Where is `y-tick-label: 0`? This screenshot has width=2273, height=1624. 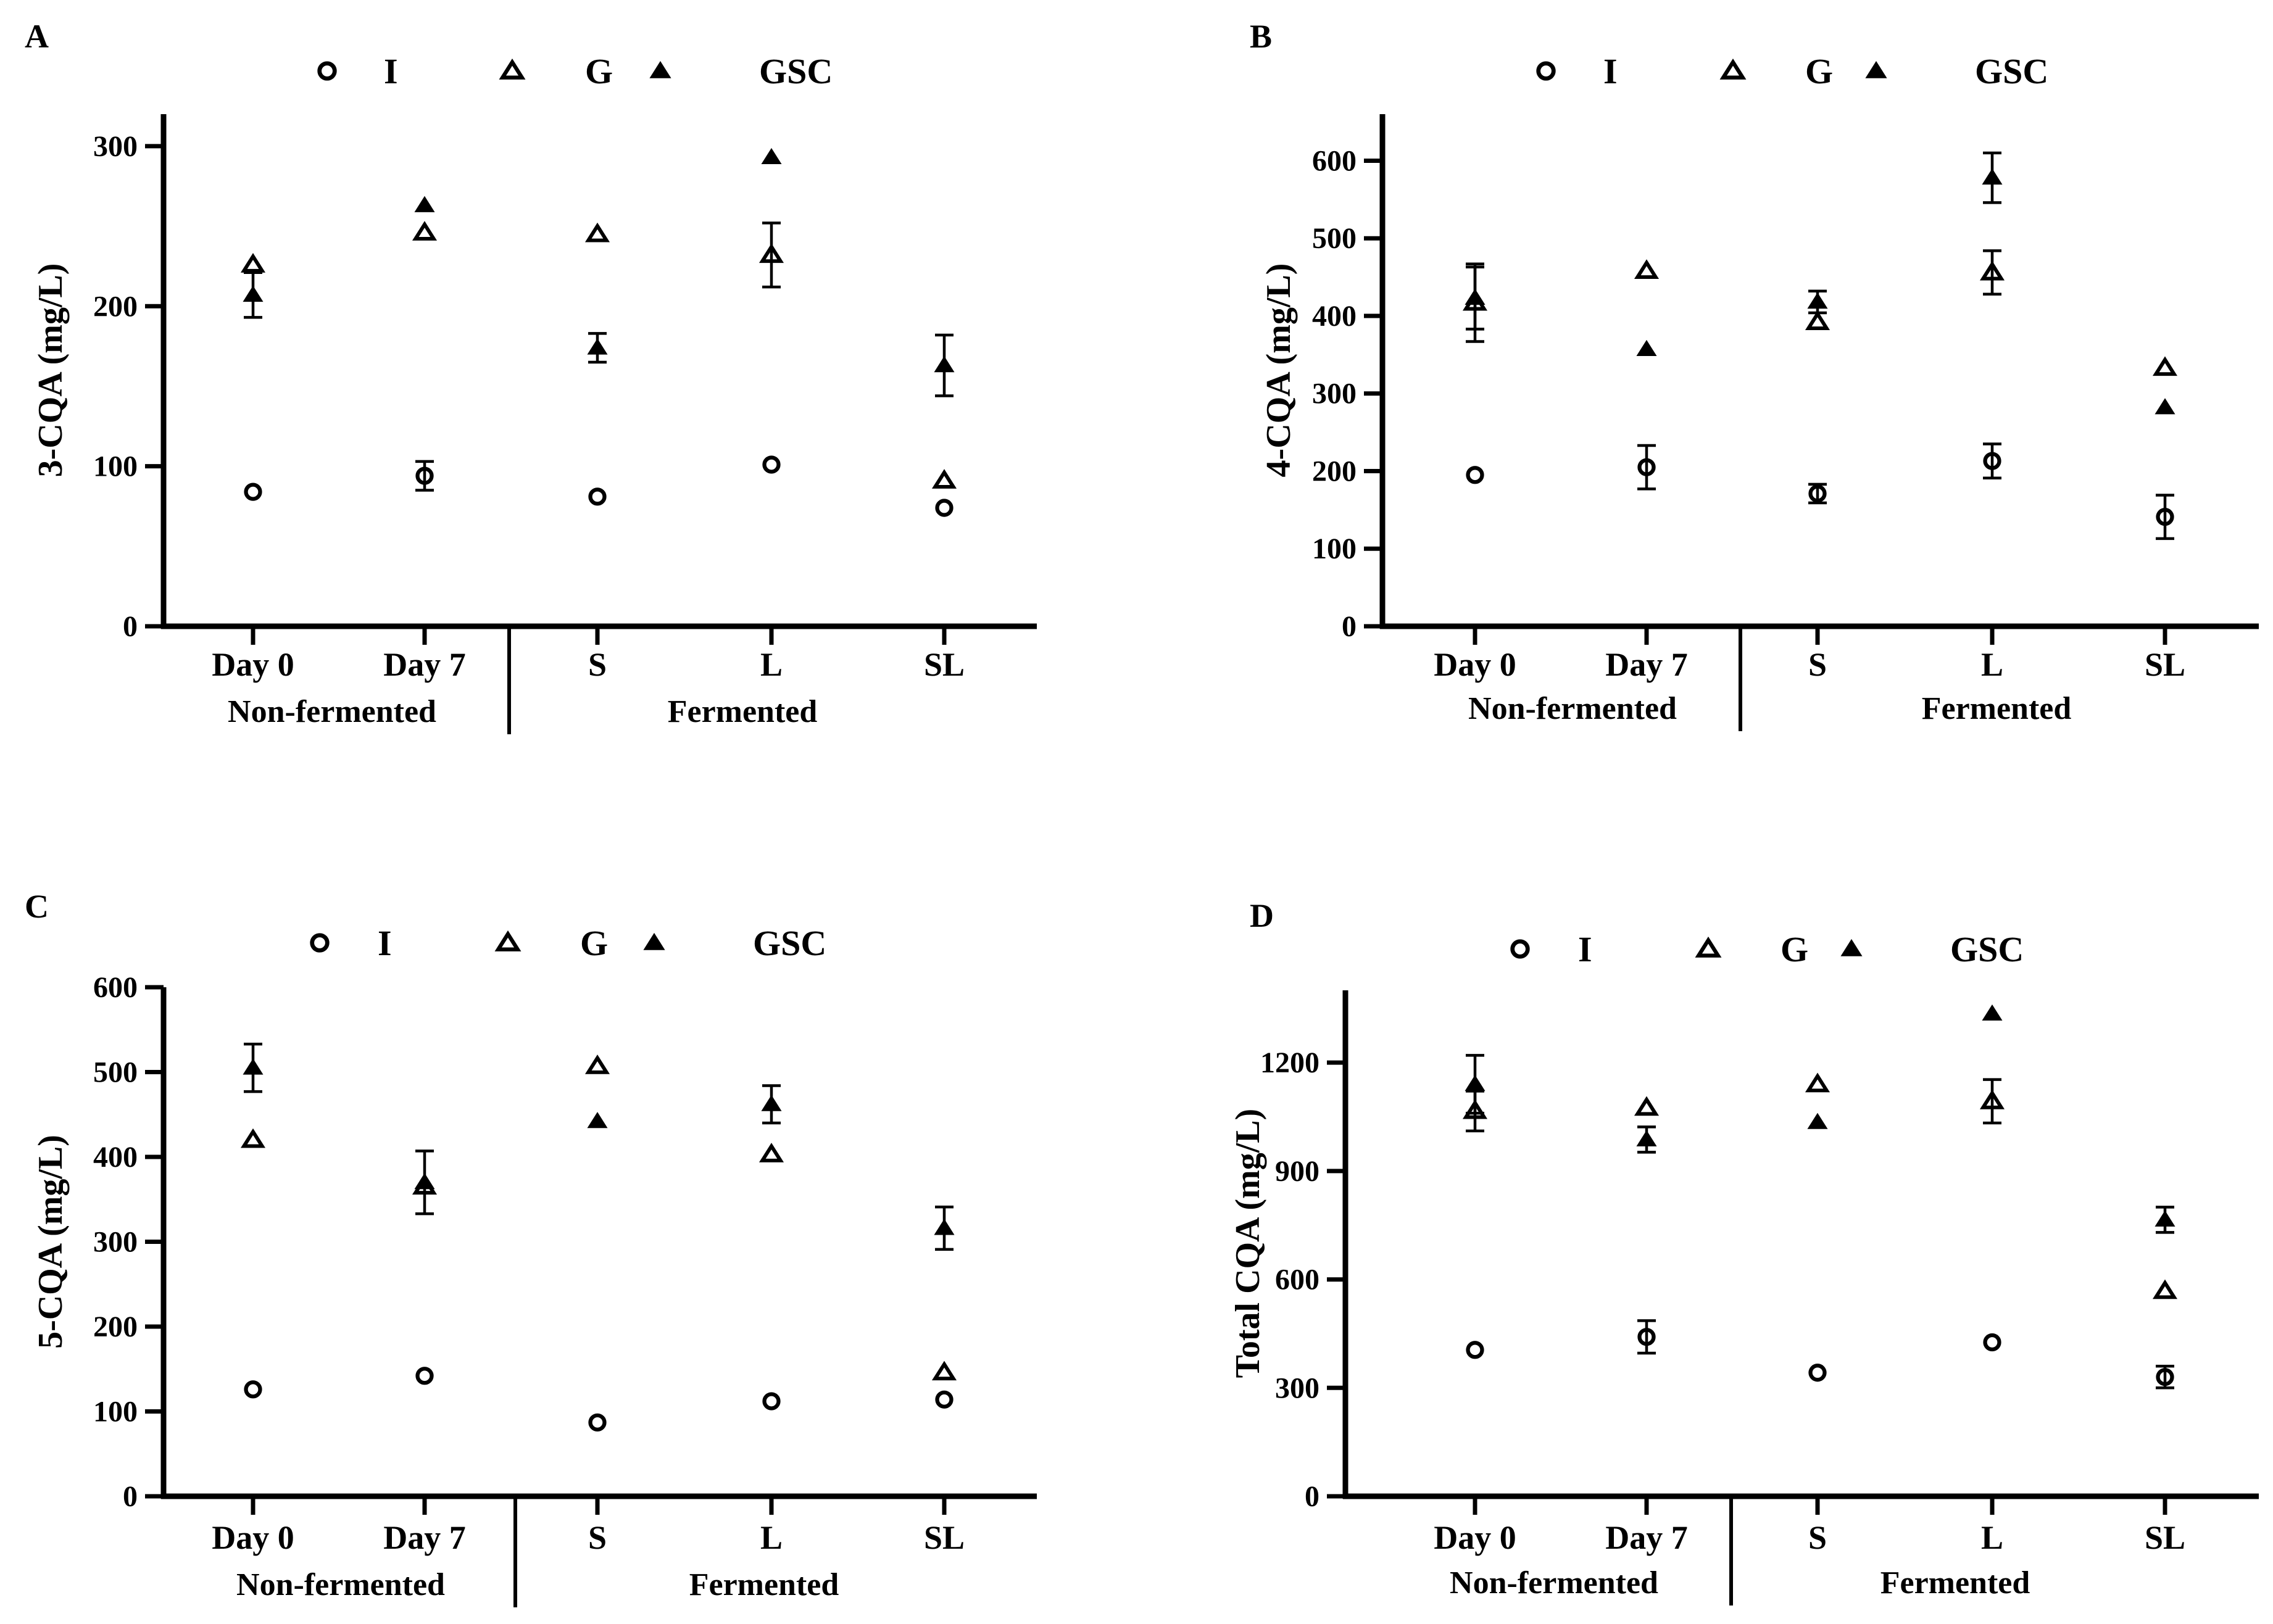
y-tick-label: 0 is located at coordinates (130, 626).